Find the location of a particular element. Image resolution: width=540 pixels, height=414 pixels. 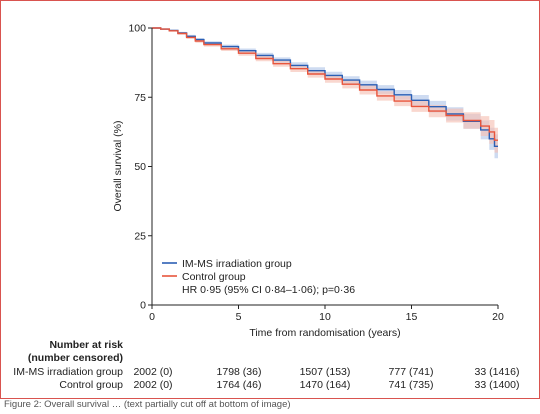

x-tick-label: 5 is located at coordinates (239, 317).